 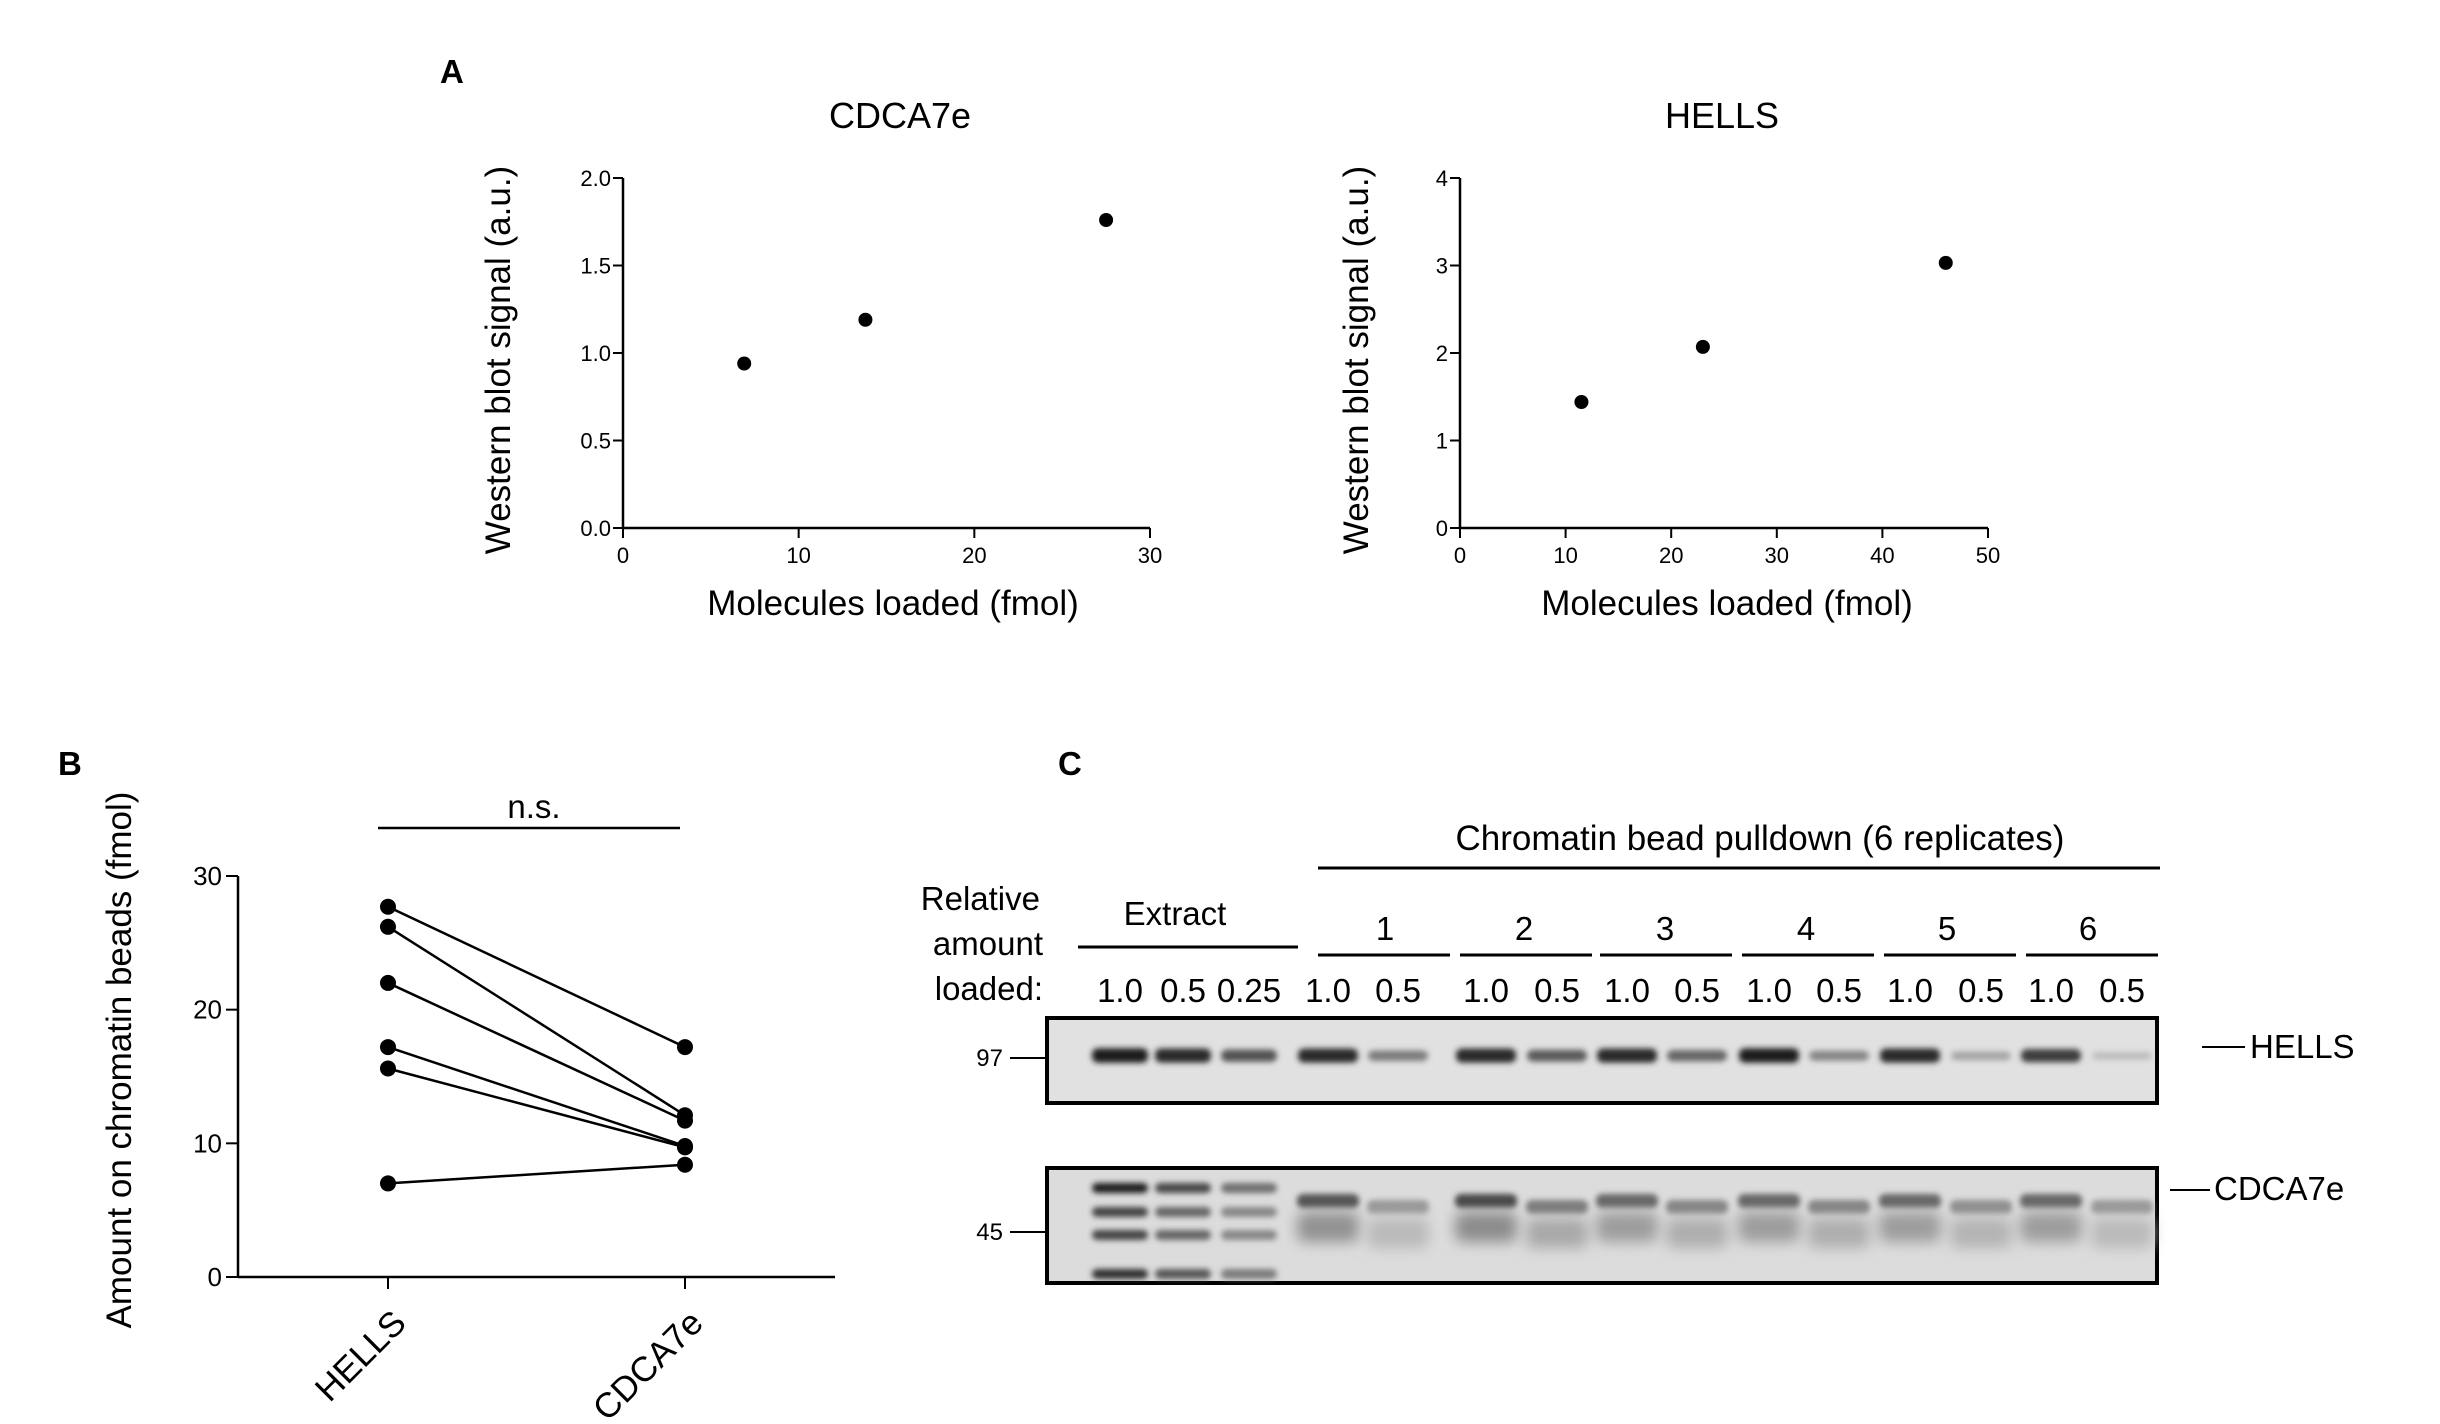 I want to click on x-tick-label: 20, so click(x=1671, y=555).